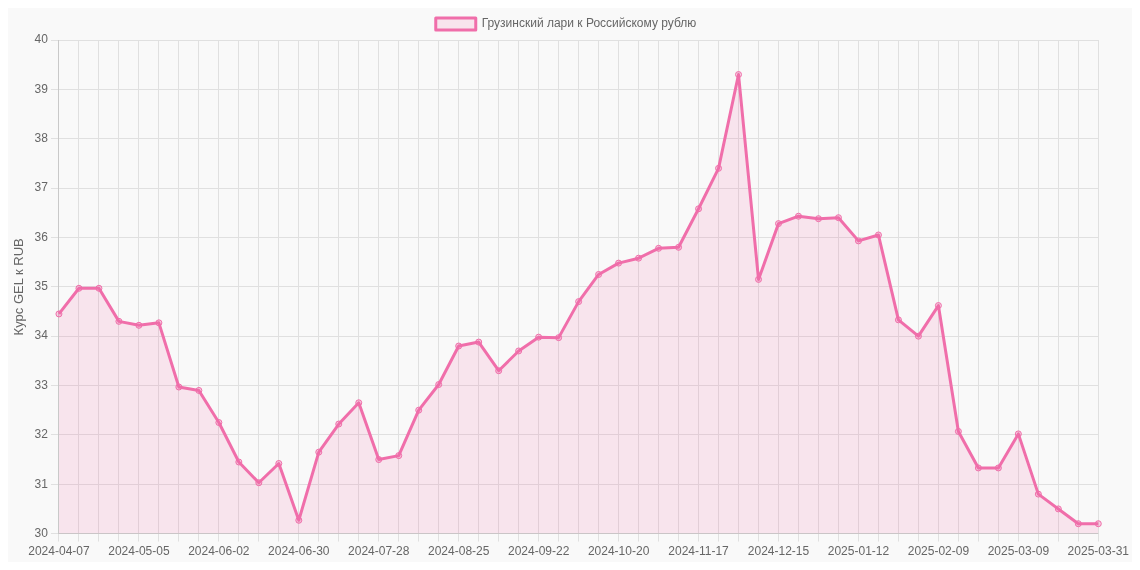 Image resolution: width=1140 pixels, height=570 pixels. What do you see at coordinates (41, 187) in the screenshot?
I see `y-tick-label: 37` at bounding box center [41, 187].